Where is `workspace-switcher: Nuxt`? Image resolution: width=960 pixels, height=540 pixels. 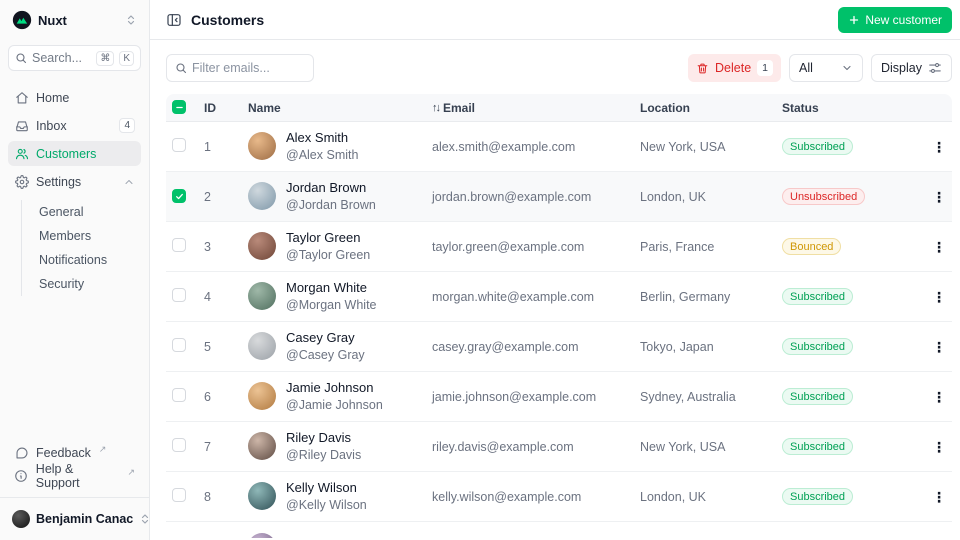
workspace-switcher: Nuxt is located at coordinates (74, 20).